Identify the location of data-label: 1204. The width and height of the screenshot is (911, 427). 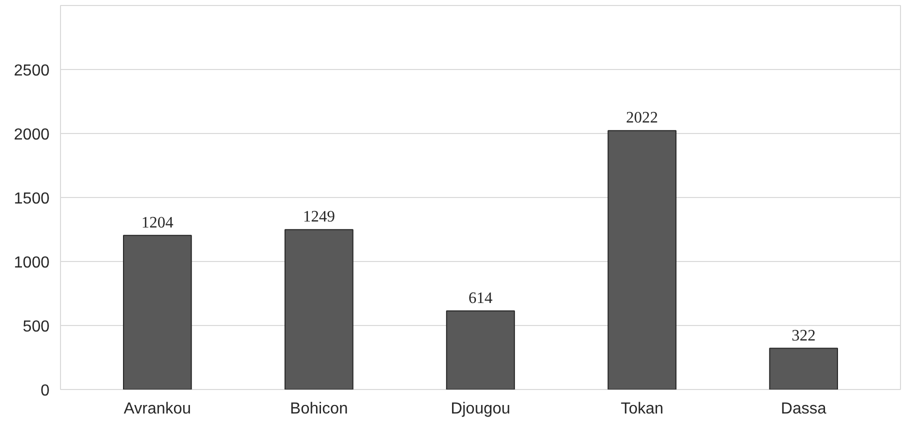
(157, 223).